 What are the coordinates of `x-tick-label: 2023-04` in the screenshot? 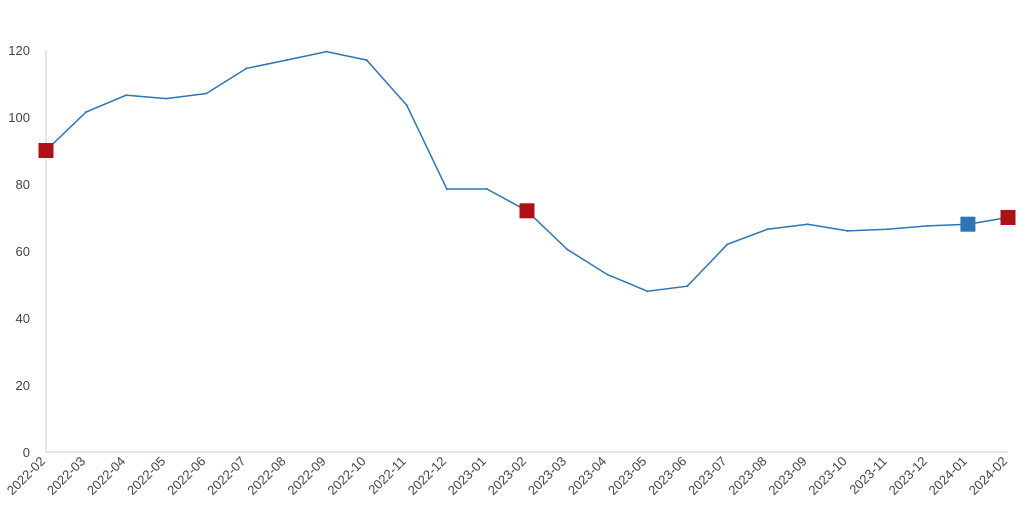 It's located at (587, 476).